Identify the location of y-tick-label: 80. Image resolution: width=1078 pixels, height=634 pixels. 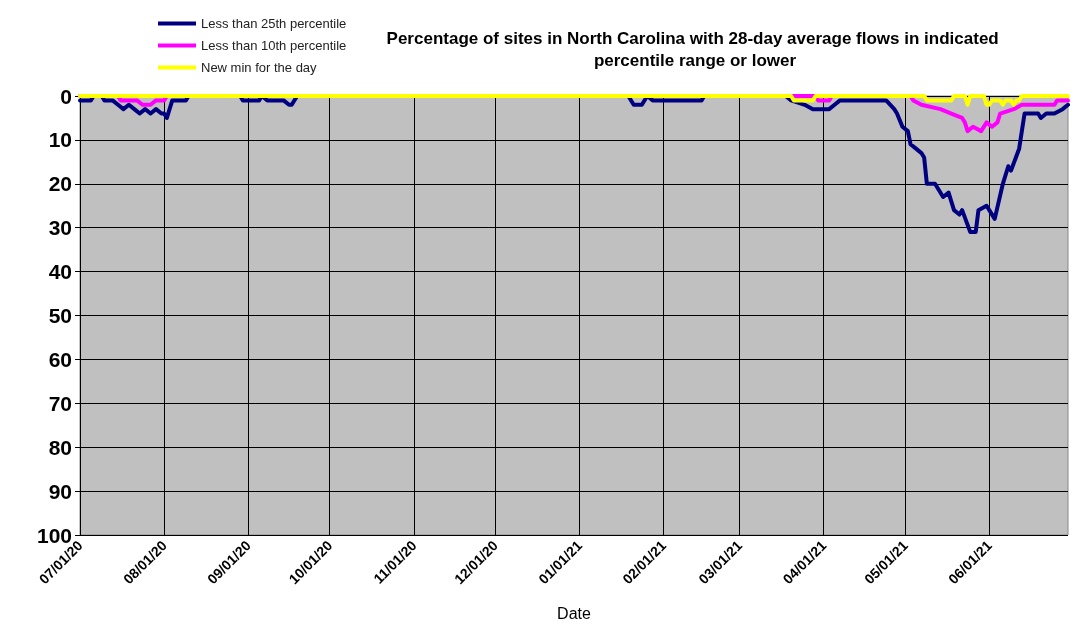
(60, 447).